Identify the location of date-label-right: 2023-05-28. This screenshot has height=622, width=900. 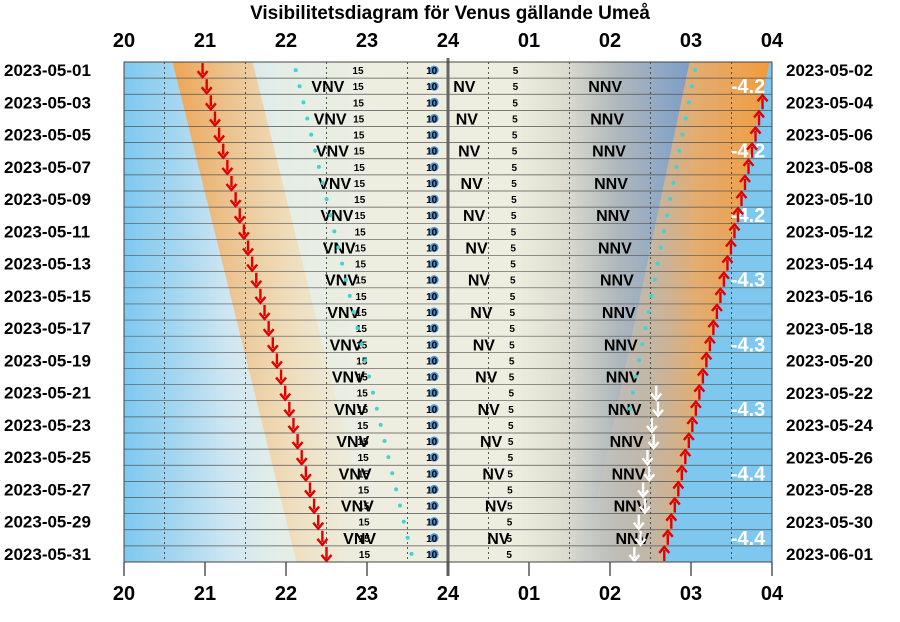
(829, 490).